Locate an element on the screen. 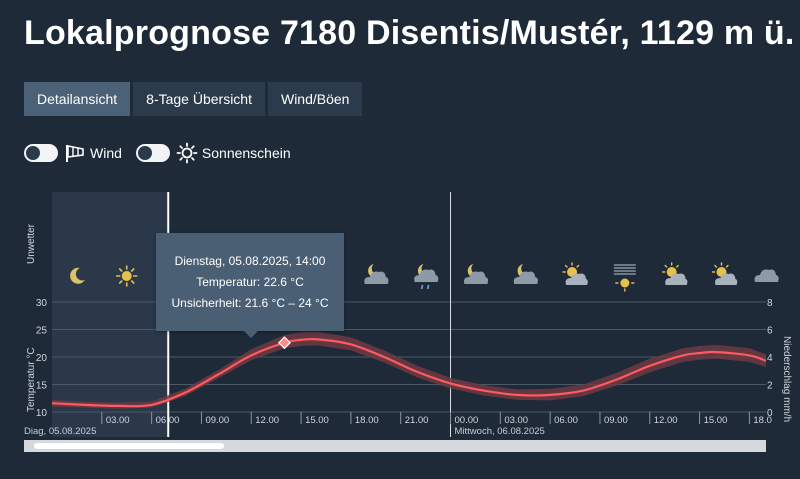 This screenshot has width=800, height=479. y-left-tick-label: 10 is located at coordinates (42, 413).